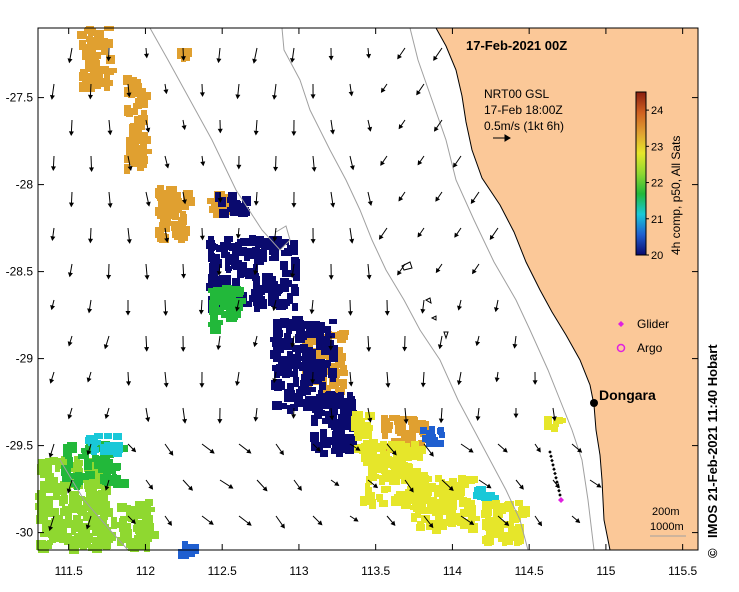  I want to click on colorbar-tick-label: 23, so click(657, 147).